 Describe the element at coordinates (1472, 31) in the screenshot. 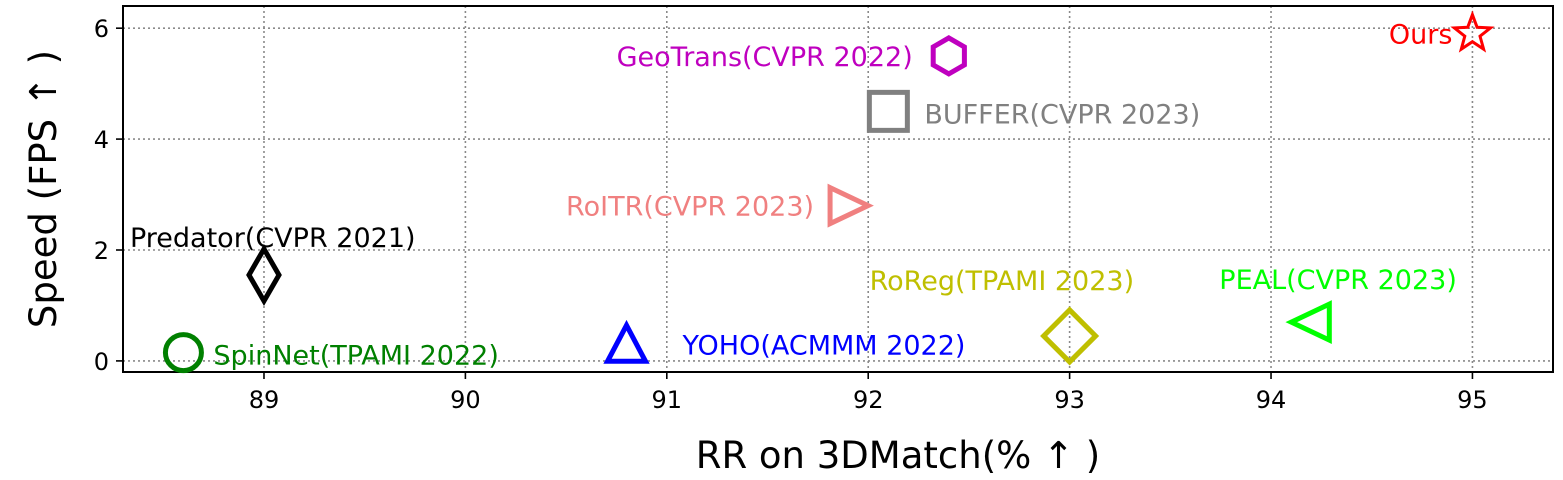

I see `data-point-star` at that location.